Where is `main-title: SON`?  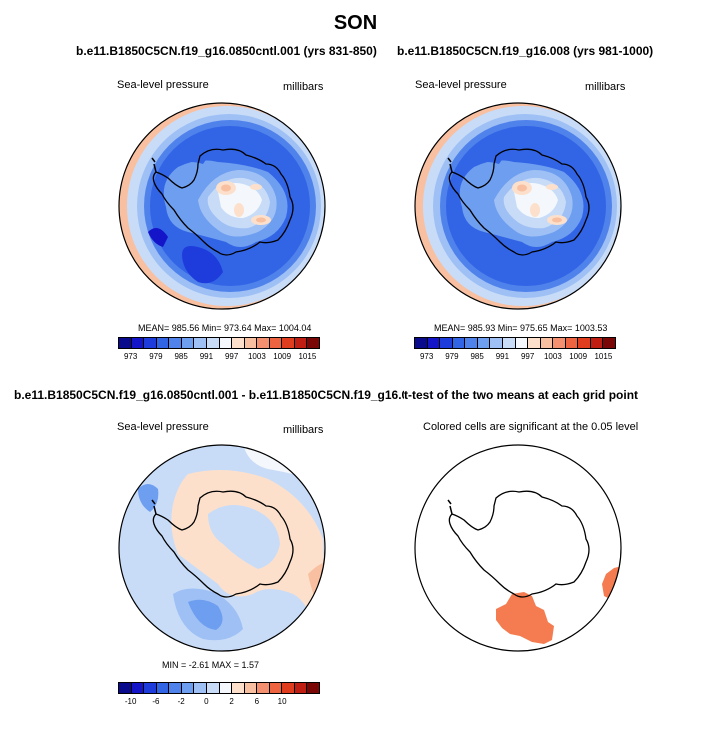 main-title: SON is located at coordinates (355, 23).